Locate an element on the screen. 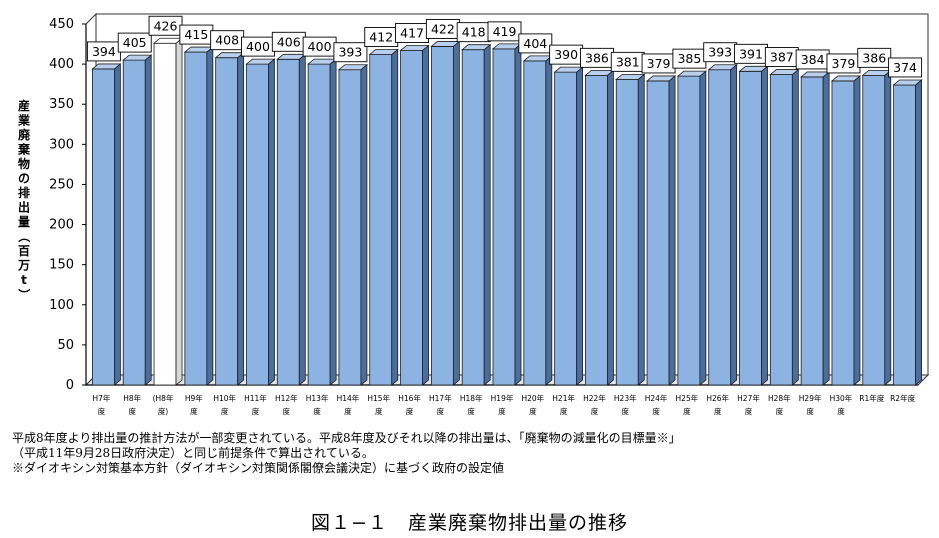 The height and width of the screenshot is (538, 939). y-tick-label: 200 is located at coordinates (61, 225).